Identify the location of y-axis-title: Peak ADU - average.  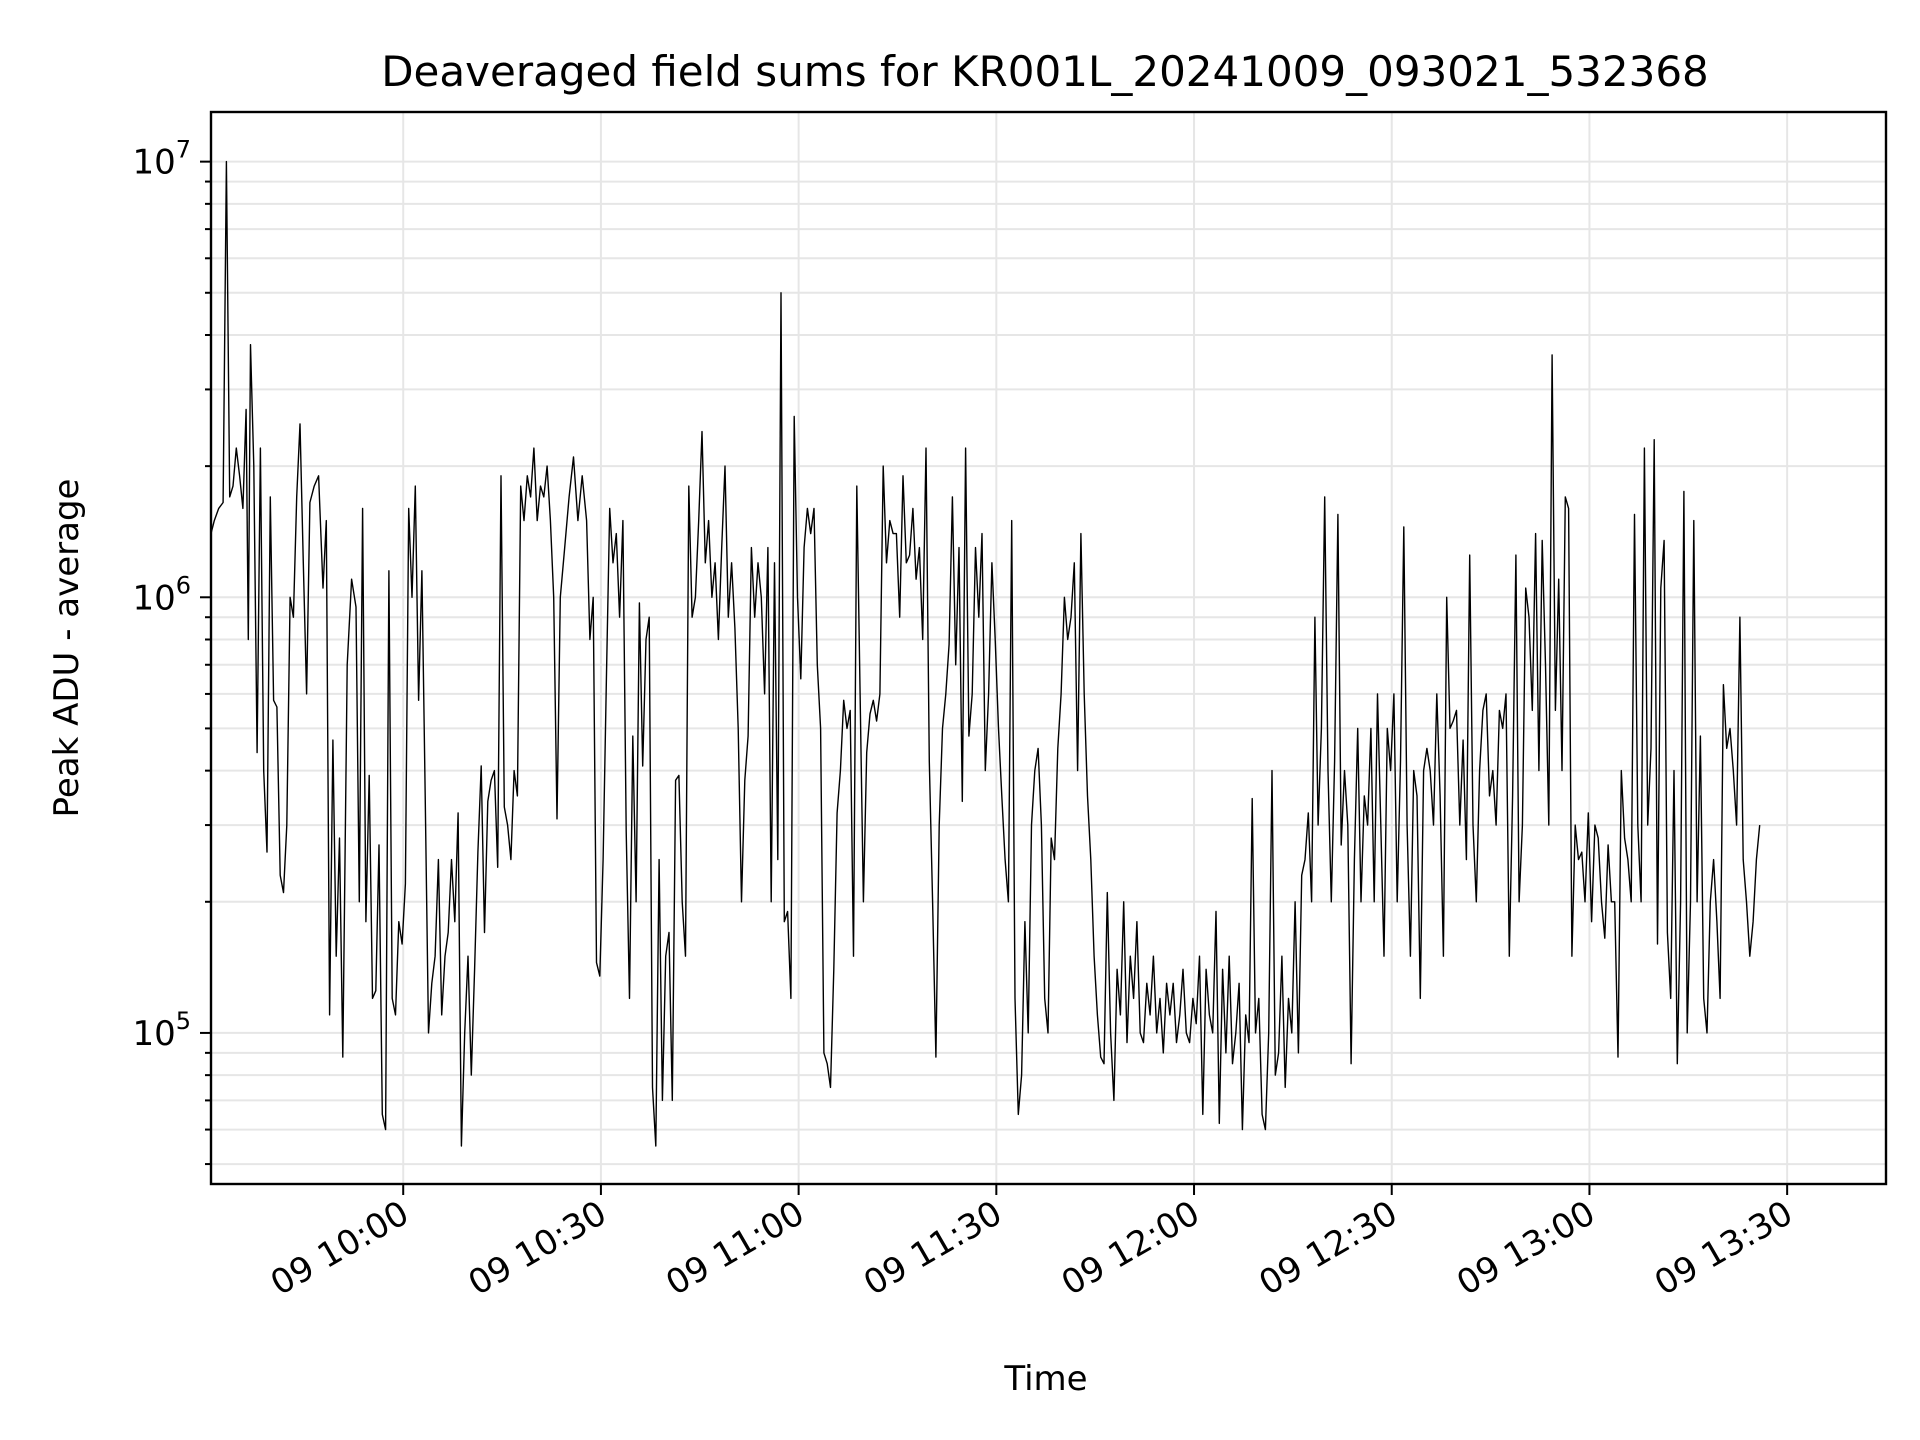
(67, 648).